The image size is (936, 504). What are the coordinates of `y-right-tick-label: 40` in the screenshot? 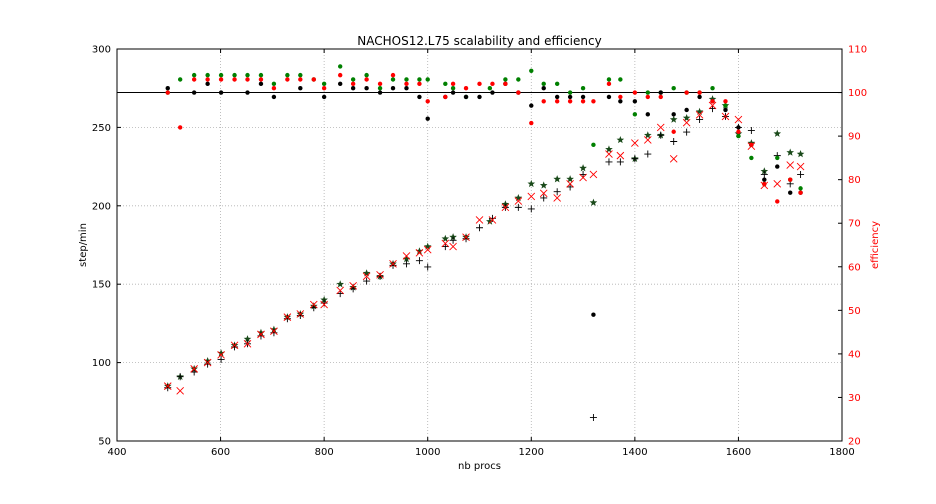 It's located at (854, 354).